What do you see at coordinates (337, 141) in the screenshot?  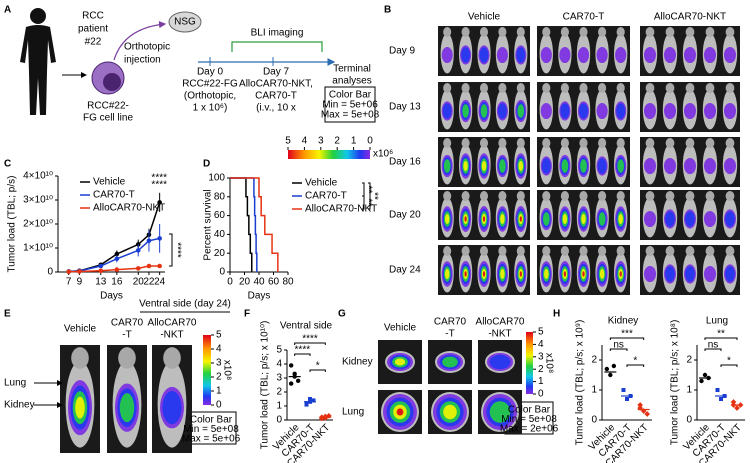 I see `scale-tick-label: 2` at bounding box center [337, 141].